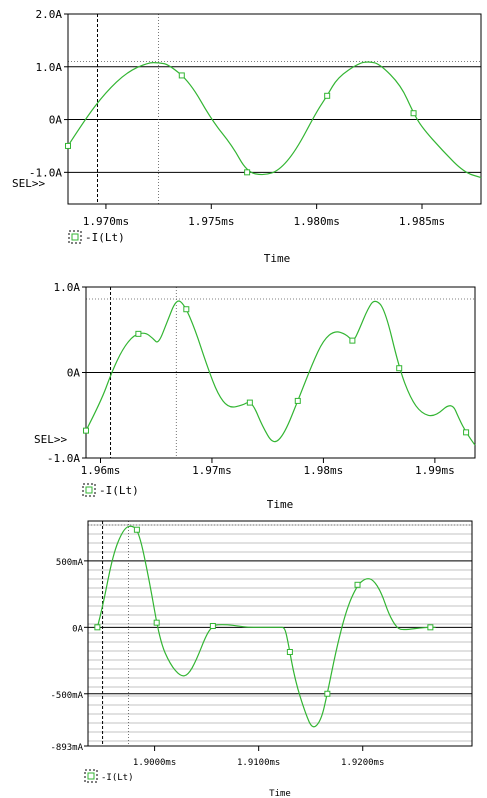 Image resolution: width=487 pixels, height=798 pixels. What do you see at coordinates (106, 221) in the screenshot?
I see `x-tick-label: 1.970ms` at bounding box center [106, 221].